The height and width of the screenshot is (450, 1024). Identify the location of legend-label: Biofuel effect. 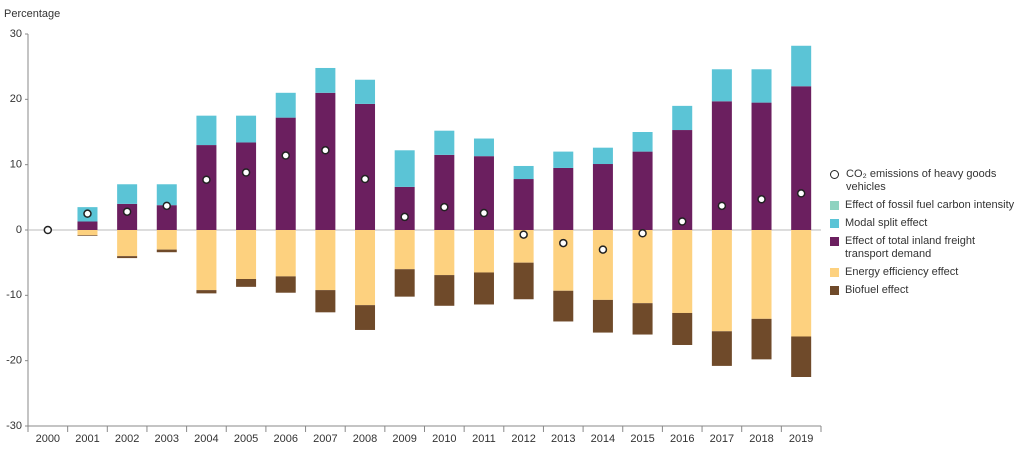
(877, 290).